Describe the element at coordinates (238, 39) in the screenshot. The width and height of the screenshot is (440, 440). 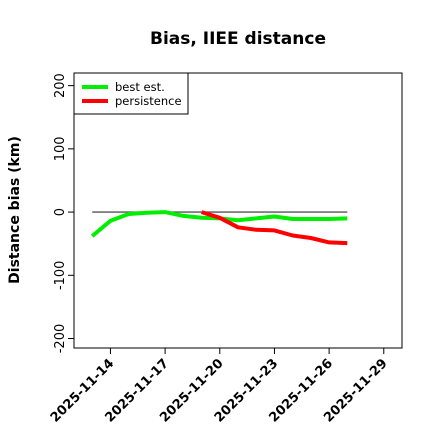
I see `chart-title: Bias, IIEE distance` at that location.